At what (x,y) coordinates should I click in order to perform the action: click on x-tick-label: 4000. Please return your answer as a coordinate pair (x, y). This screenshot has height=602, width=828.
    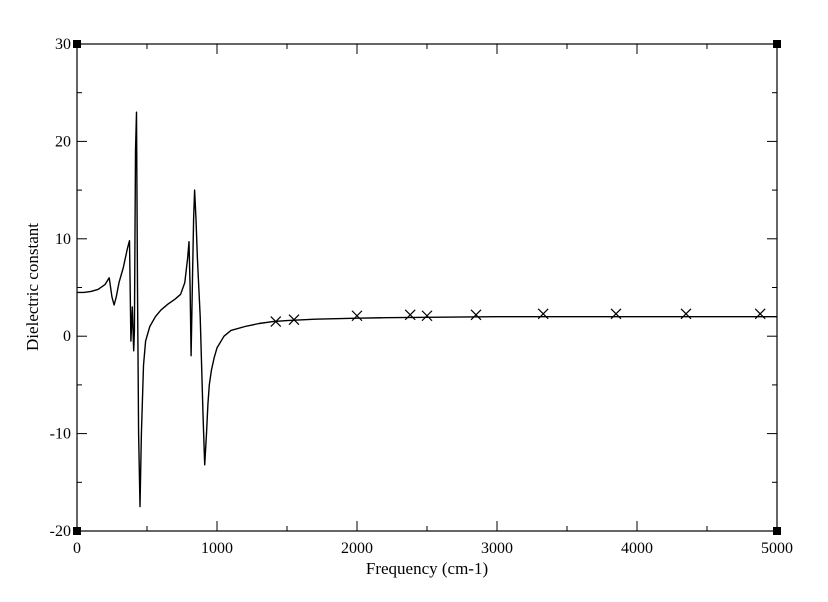
    Looking at the image, I should click on (637, 548).